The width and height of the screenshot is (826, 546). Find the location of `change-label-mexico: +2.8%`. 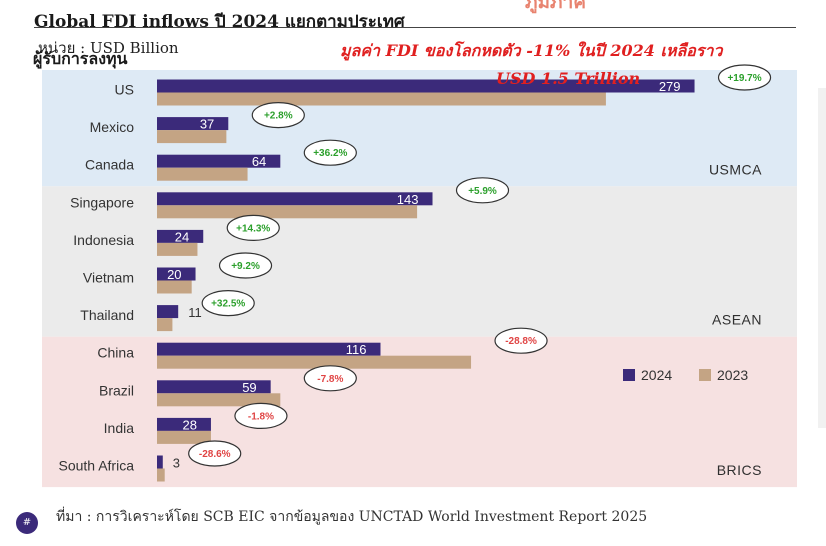

change-label-mexico: +2.8% is located at coordinates (278, 116).